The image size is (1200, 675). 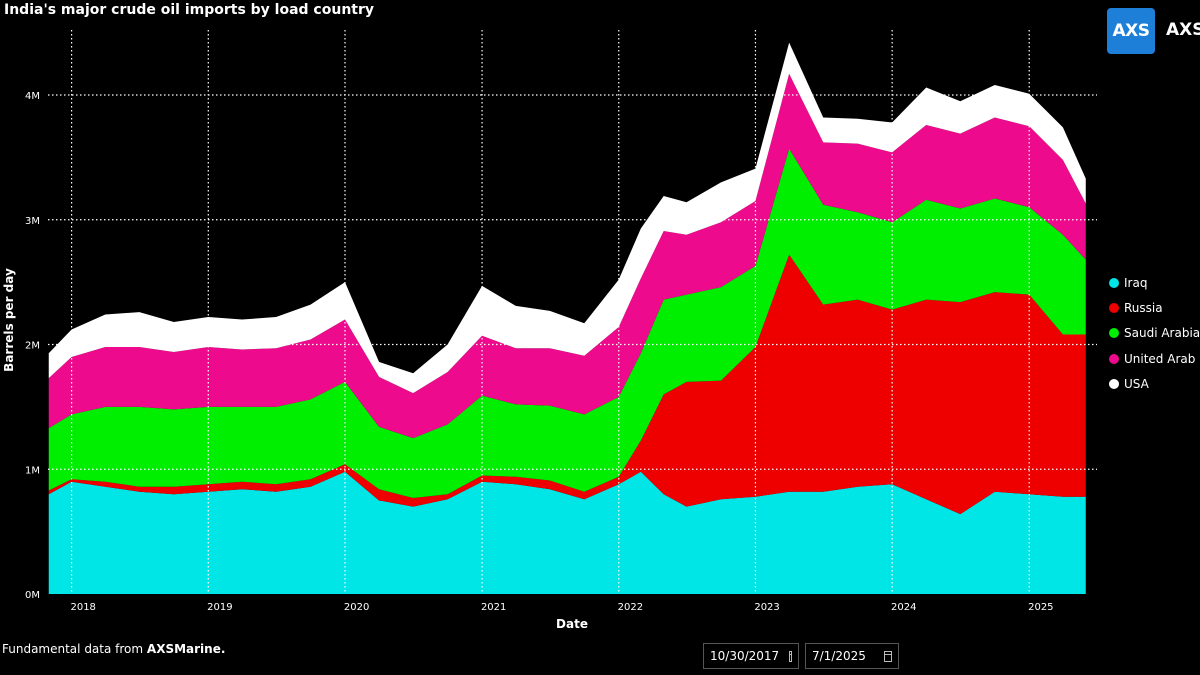 I want to click on legend-item: Saudi Arabia, so click(x=1154, y=333).